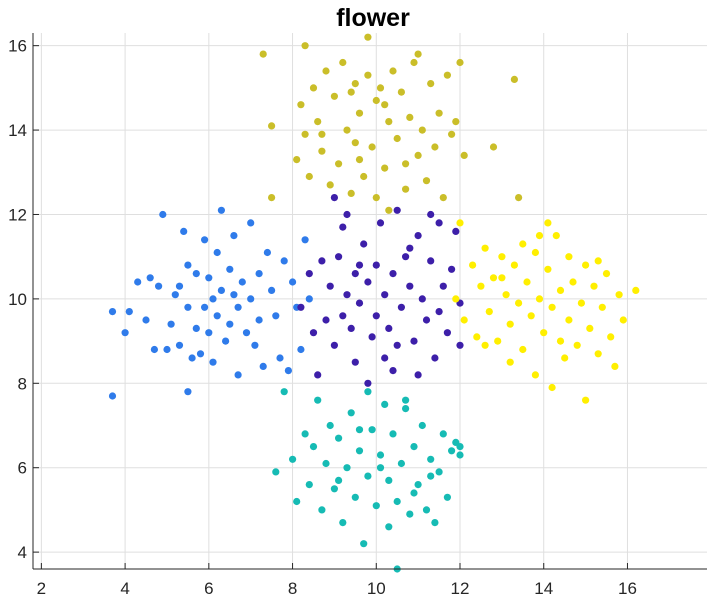  I want to click on y-tick-label: 10, so click(17, 299).